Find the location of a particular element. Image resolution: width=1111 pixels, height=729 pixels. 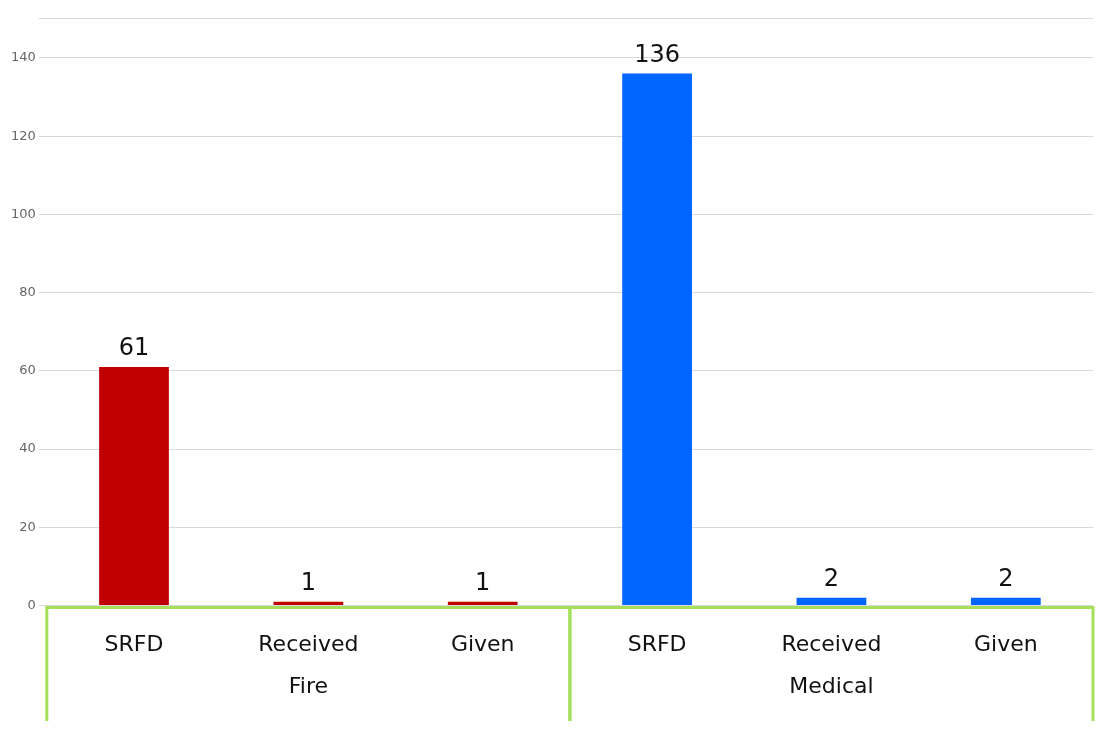

y-tick-label: 40 is located at coordinates (27, 448).